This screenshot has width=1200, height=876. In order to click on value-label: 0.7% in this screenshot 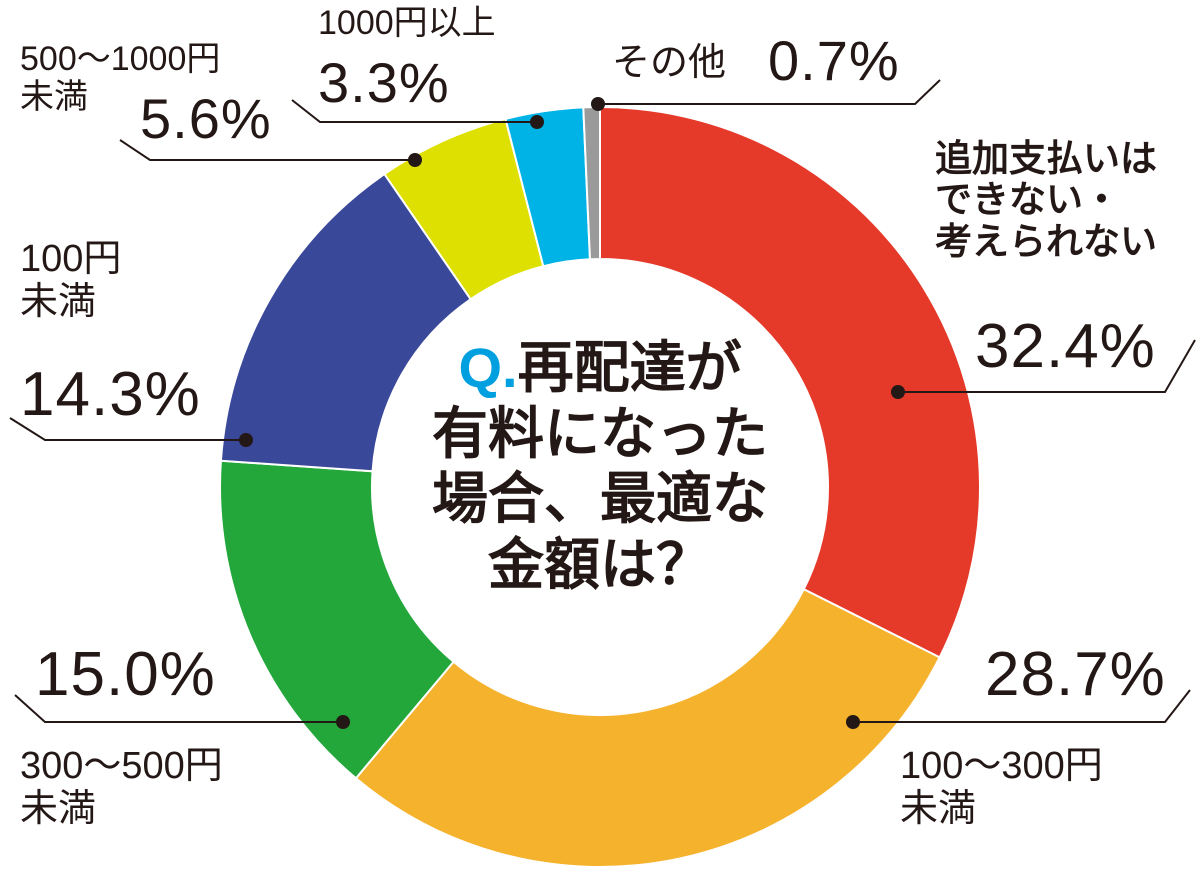, I will do `click(834, 60)`.